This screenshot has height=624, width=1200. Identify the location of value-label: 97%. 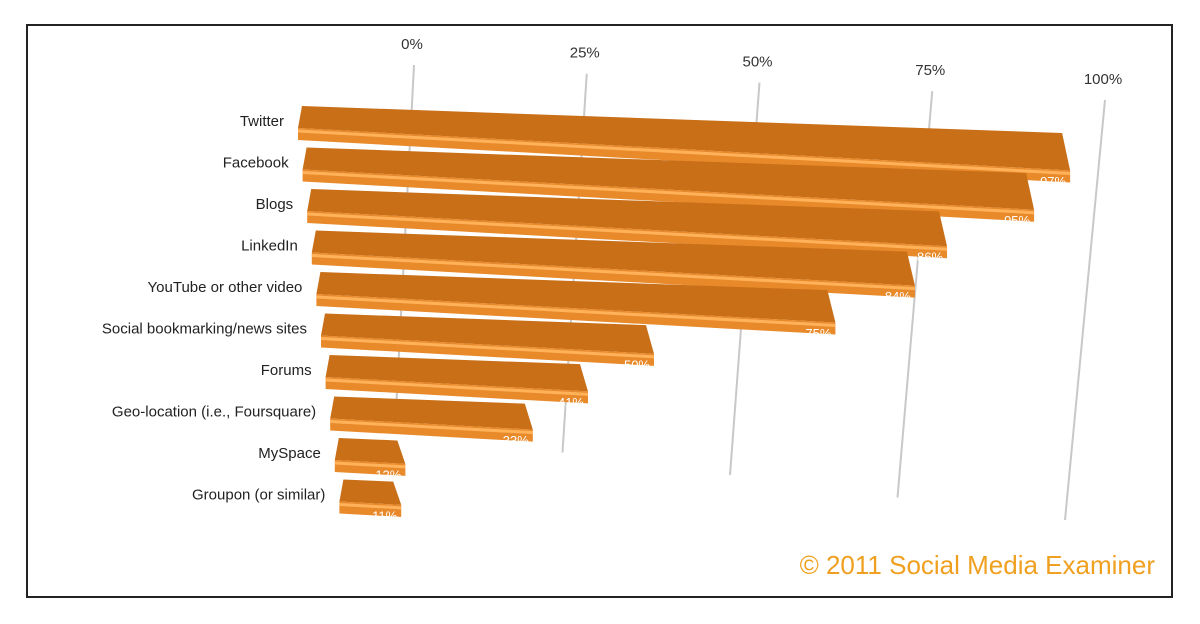
(1053, 181).